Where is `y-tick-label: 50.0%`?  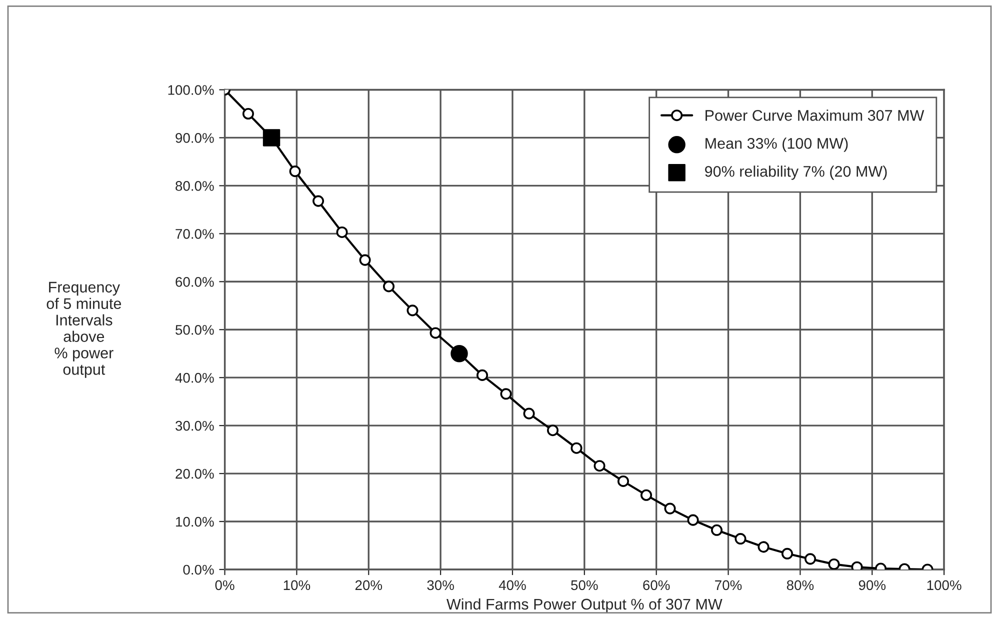 y-tick-label: 50.0% is located at coordinates (195, 329).